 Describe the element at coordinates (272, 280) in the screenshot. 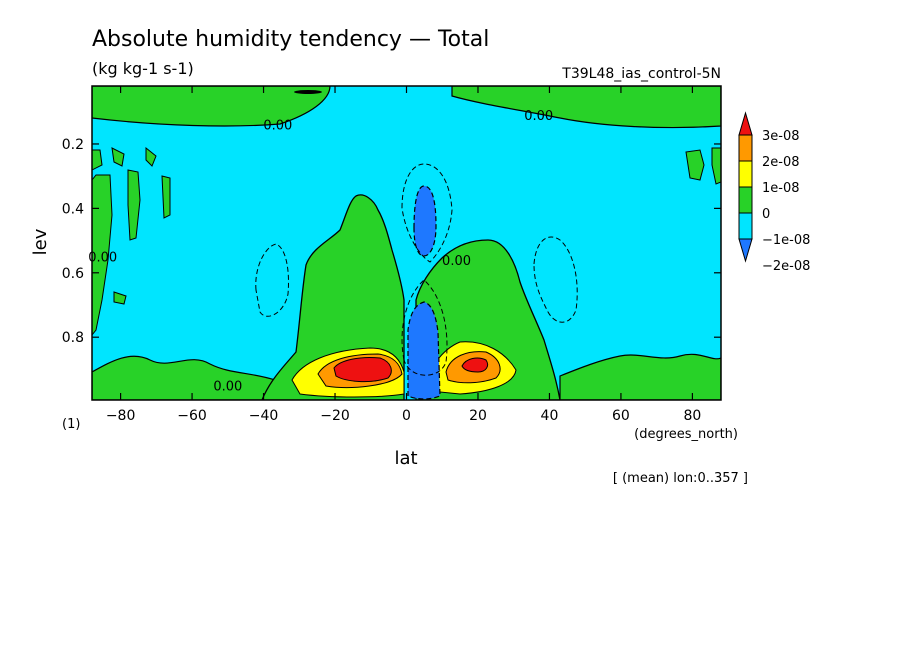

I see `dashed-contour-left` at that location.